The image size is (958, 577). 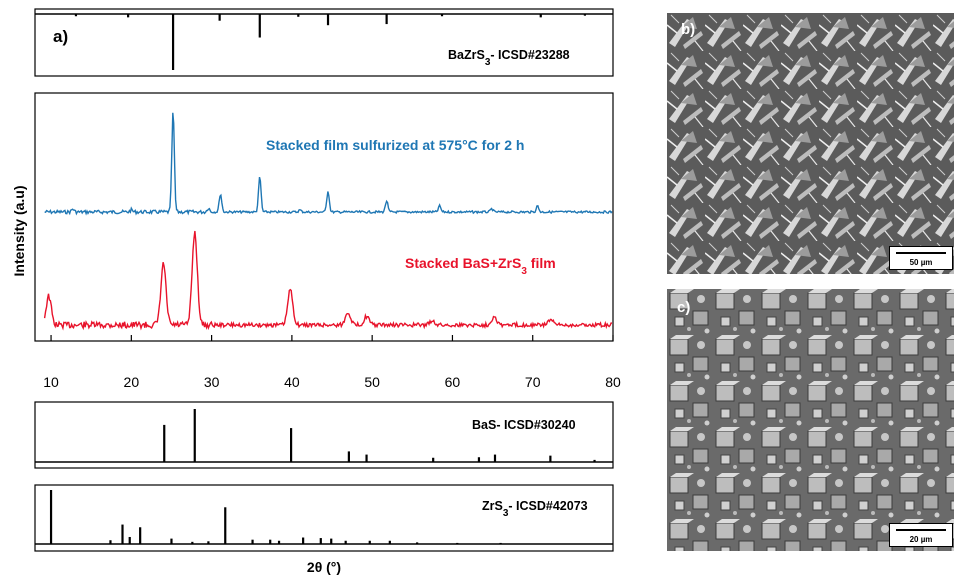 What do you see at coordinates (684, 307) in the screenshot?
I see `panel-c-label: c)` at bounding box center [684, 307].